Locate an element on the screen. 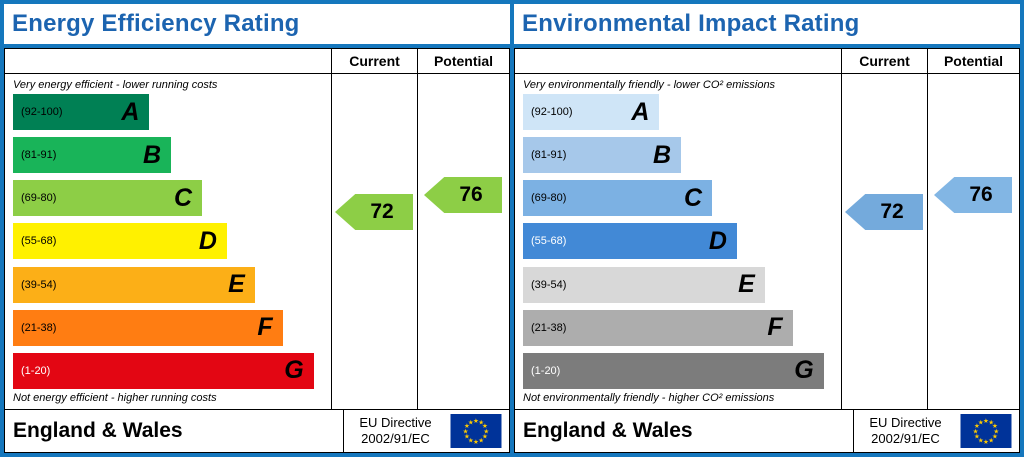 This screenshot has height=457, width=1024. panel-title-text: Energy Efficiency Rating is located at coordinates (156, 23).